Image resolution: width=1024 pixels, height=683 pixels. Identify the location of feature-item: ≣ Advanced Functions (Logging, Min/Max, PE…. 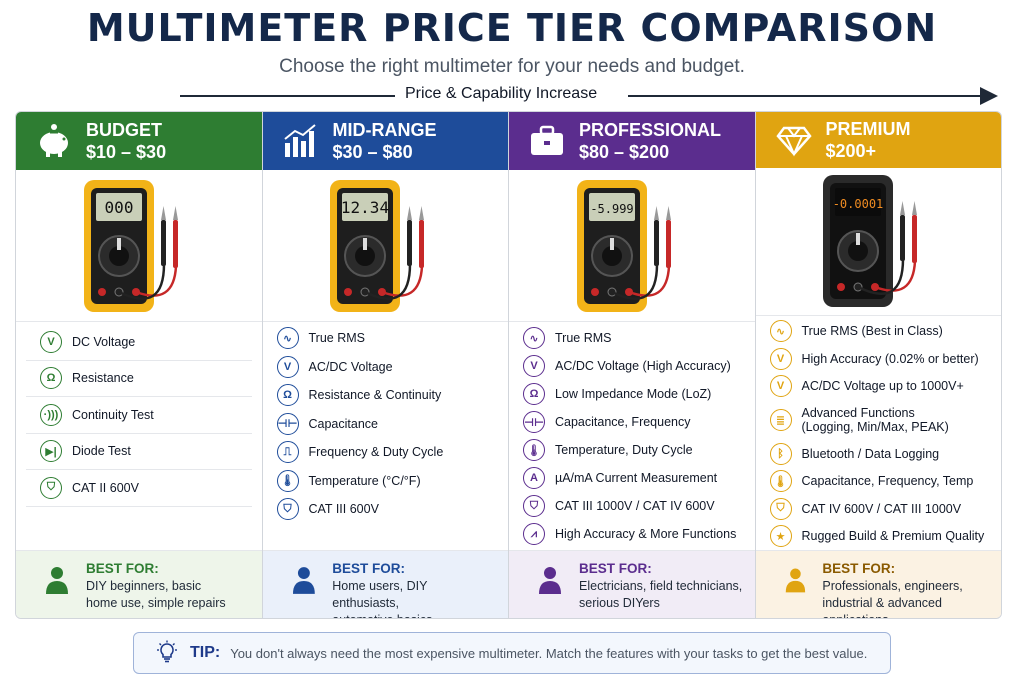
(879, 420).